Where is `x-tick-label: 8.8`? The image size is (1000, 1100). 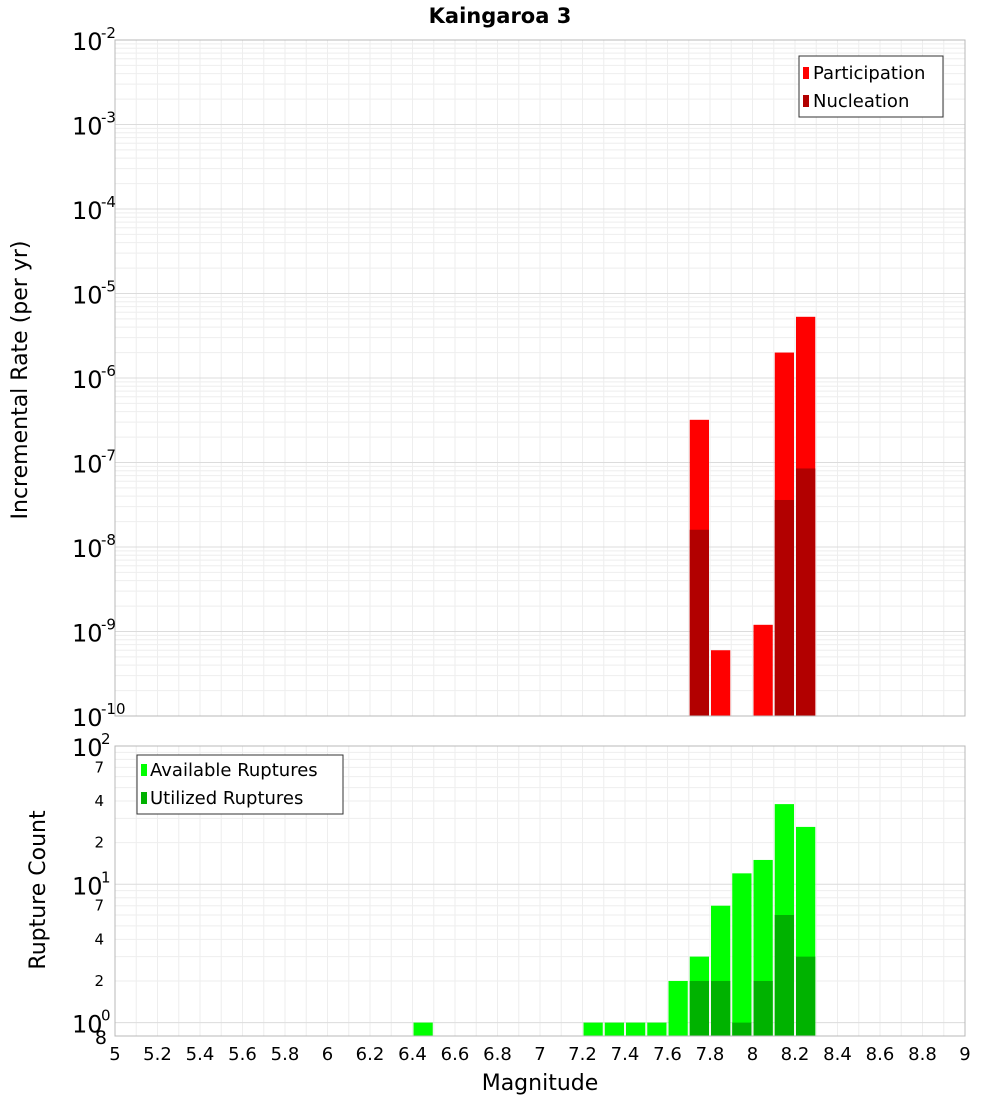 x-tick-label: 8.8 is located at coordinates (922, 1054).